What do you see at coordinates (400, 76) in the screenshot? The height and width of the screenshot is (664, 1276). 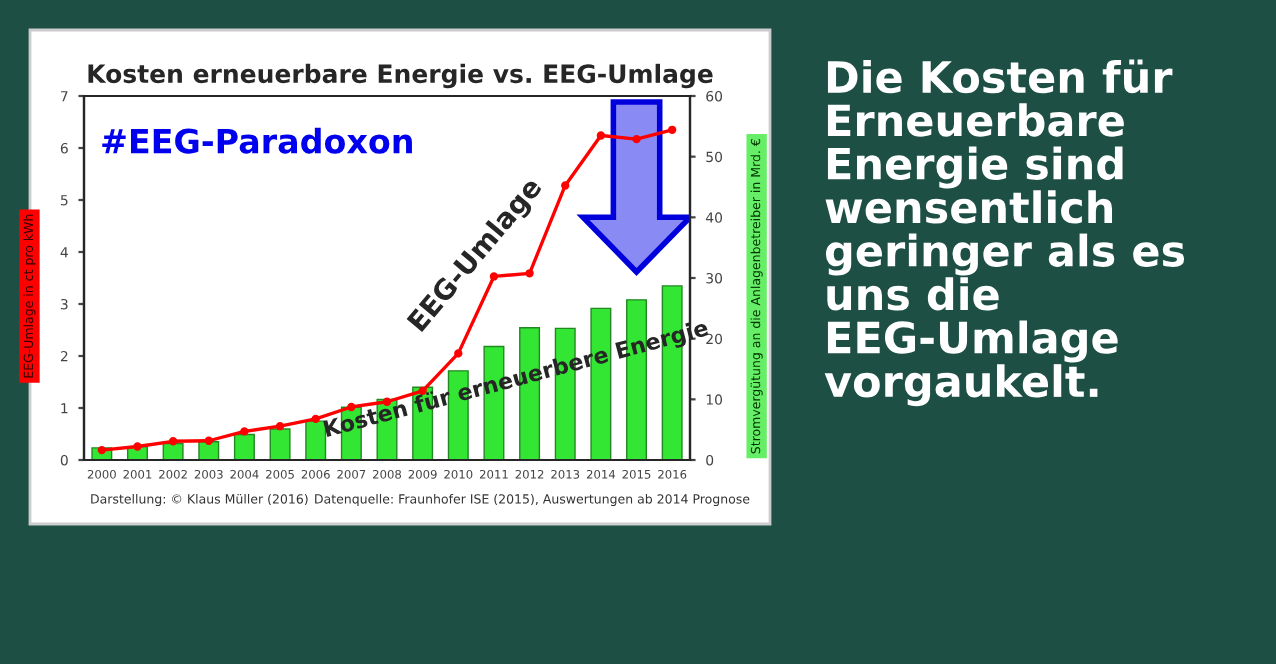 I see `chart-title: Kosten erneuerbare Energie vs. EEG-Umlage` at bounding box center [400, 76].